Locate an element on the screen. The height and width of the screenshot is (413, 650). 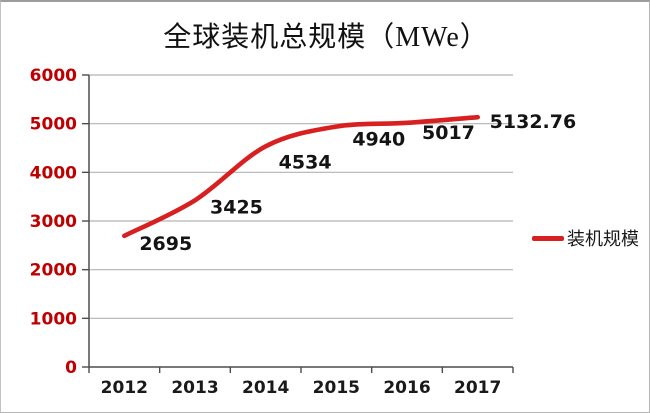
y-tick-label: 0 is located at coordinates (71, 368).